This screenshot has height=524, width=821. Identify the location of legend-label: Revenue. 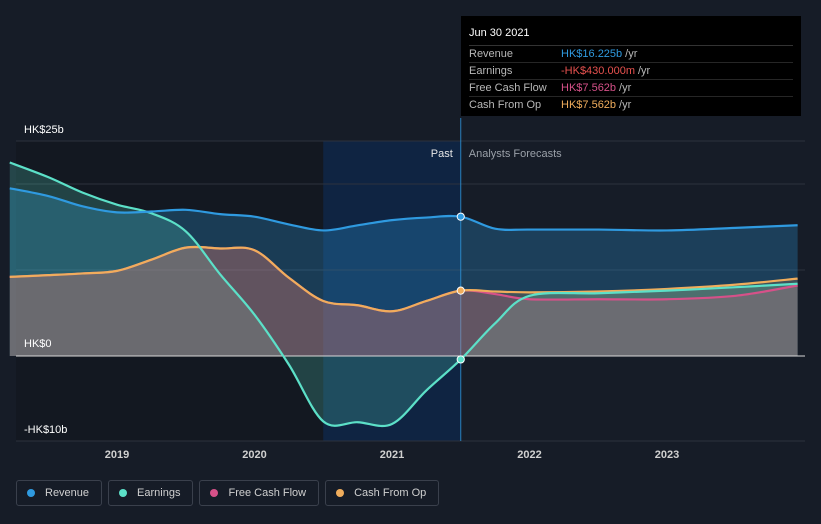
(67, 493).